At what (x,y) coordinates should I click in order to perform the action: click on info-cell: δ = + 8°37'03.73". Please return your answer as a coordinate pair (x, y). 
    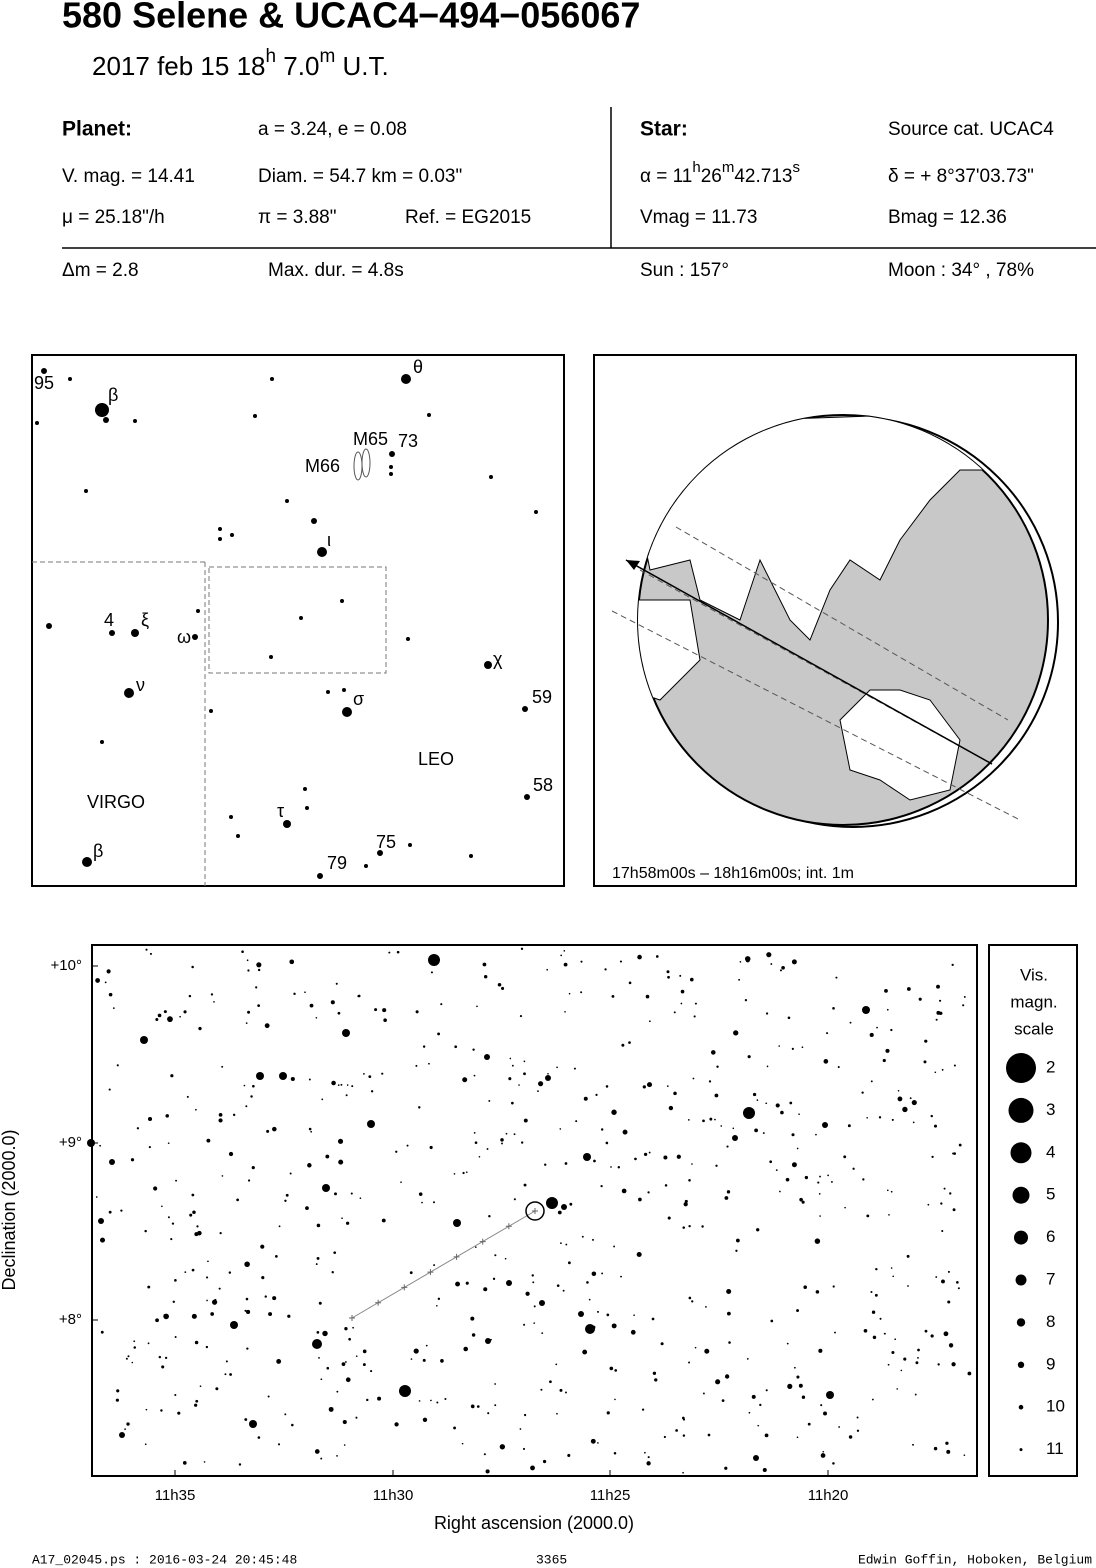
    Looking at the image, I should click on (961, 176).